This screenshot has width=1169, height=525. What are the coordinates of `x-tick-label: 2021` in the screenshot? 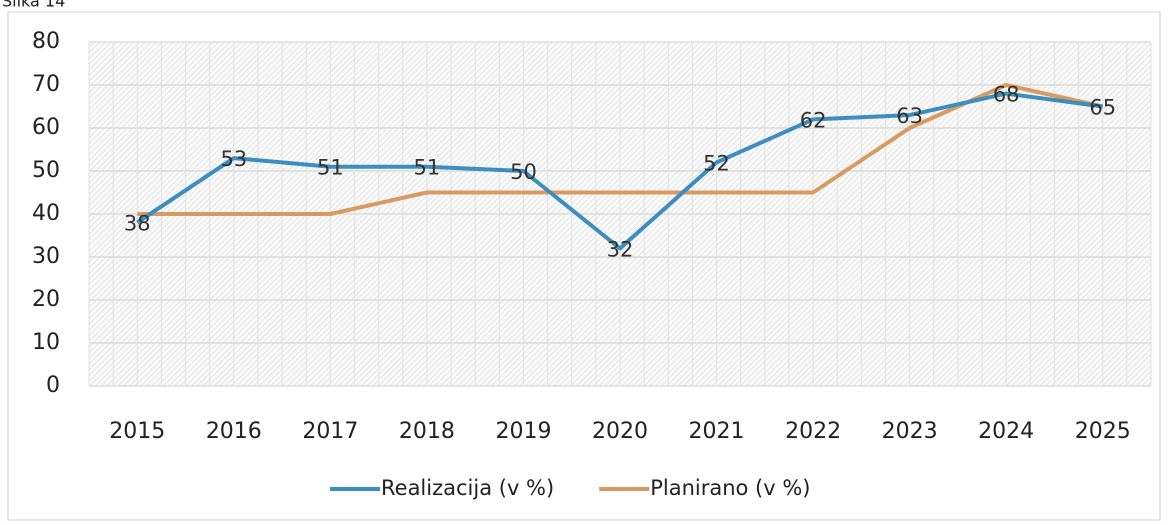 It's located at (717, 431).